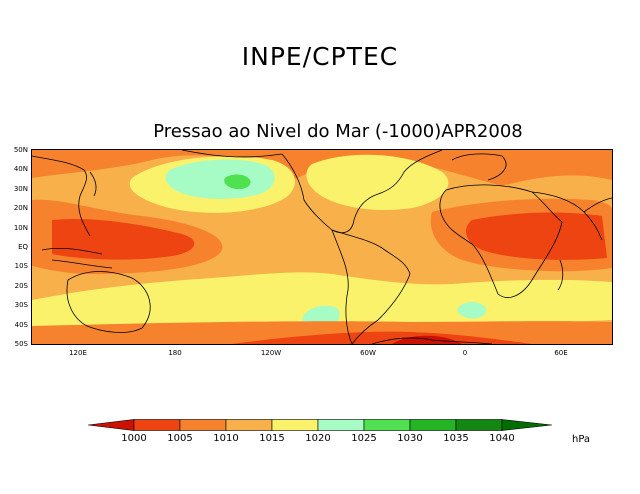  I want to click on legend-colorbar, so click(320, 425).